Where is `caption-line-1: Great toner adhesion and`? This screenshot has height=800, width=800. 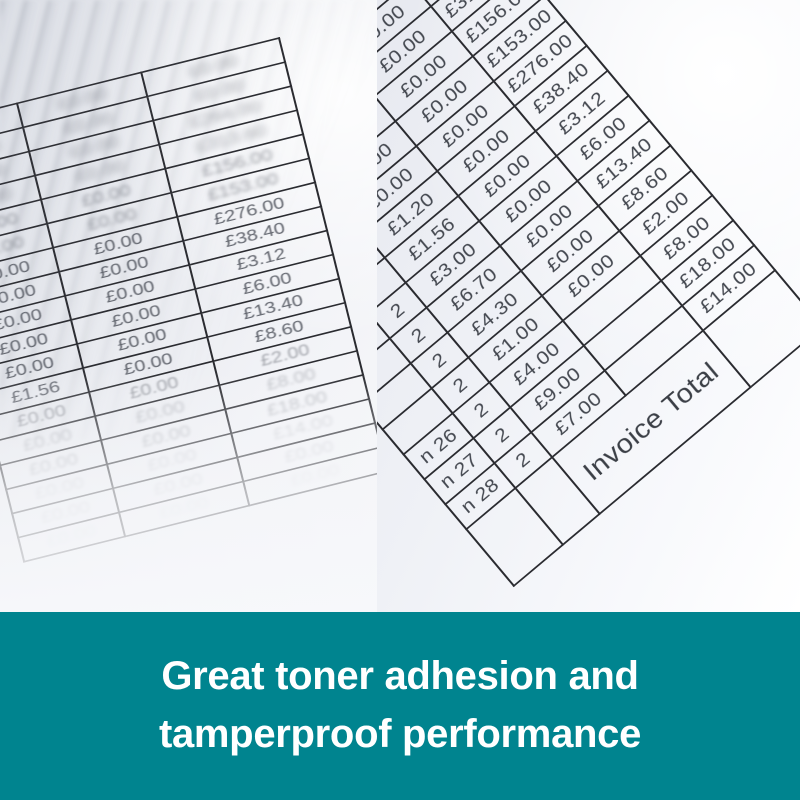 caption-line-1: Great toner adhesion and is located at coordinates (400, 676).